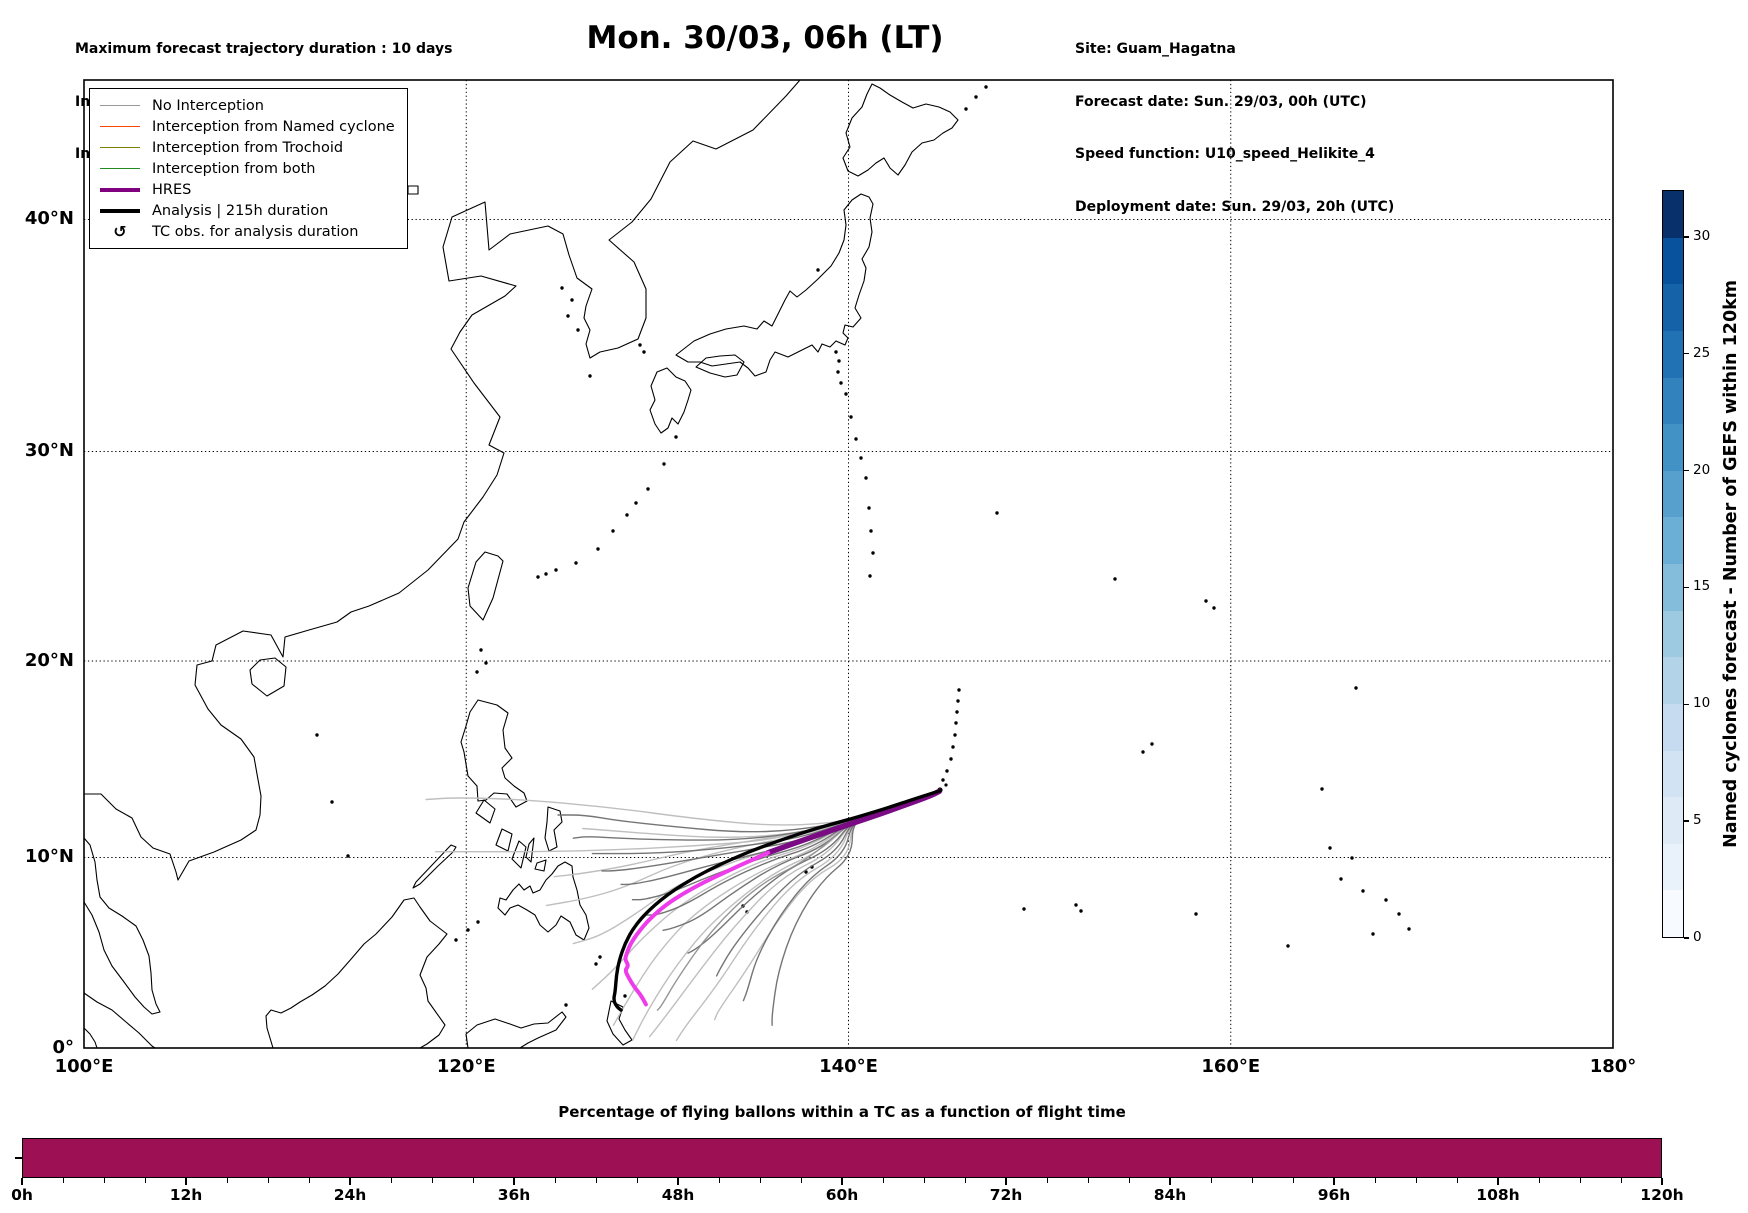 Image resolution: width=1748 pixels, height=1213 pixels. I want to click on analysis-track, so click(777, 900).